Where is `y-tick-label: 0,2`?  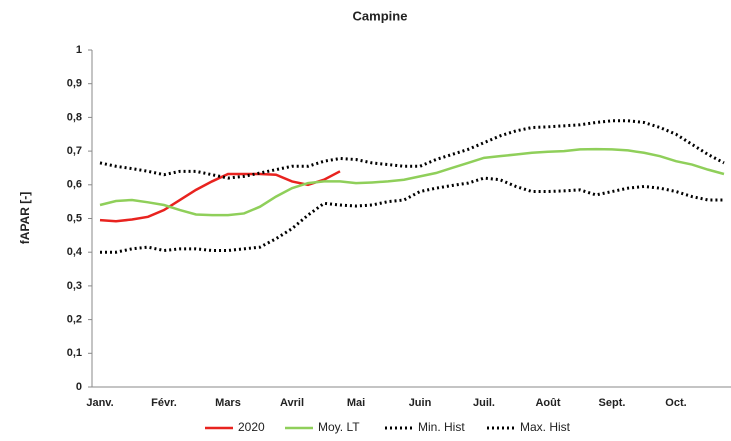 y-tick-label: 0,2 is located at coordinates (74, 320).